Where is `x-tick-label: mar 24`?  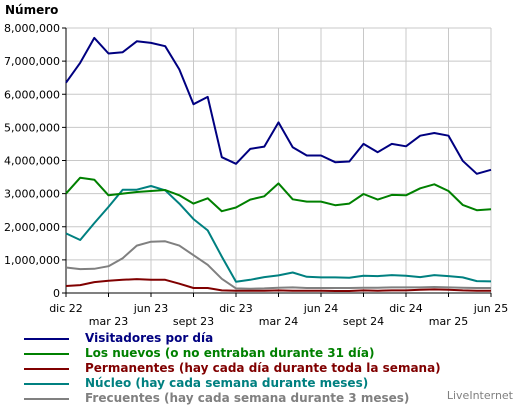
x-tick-label: mar 24 is located at coordinates (278, 321).